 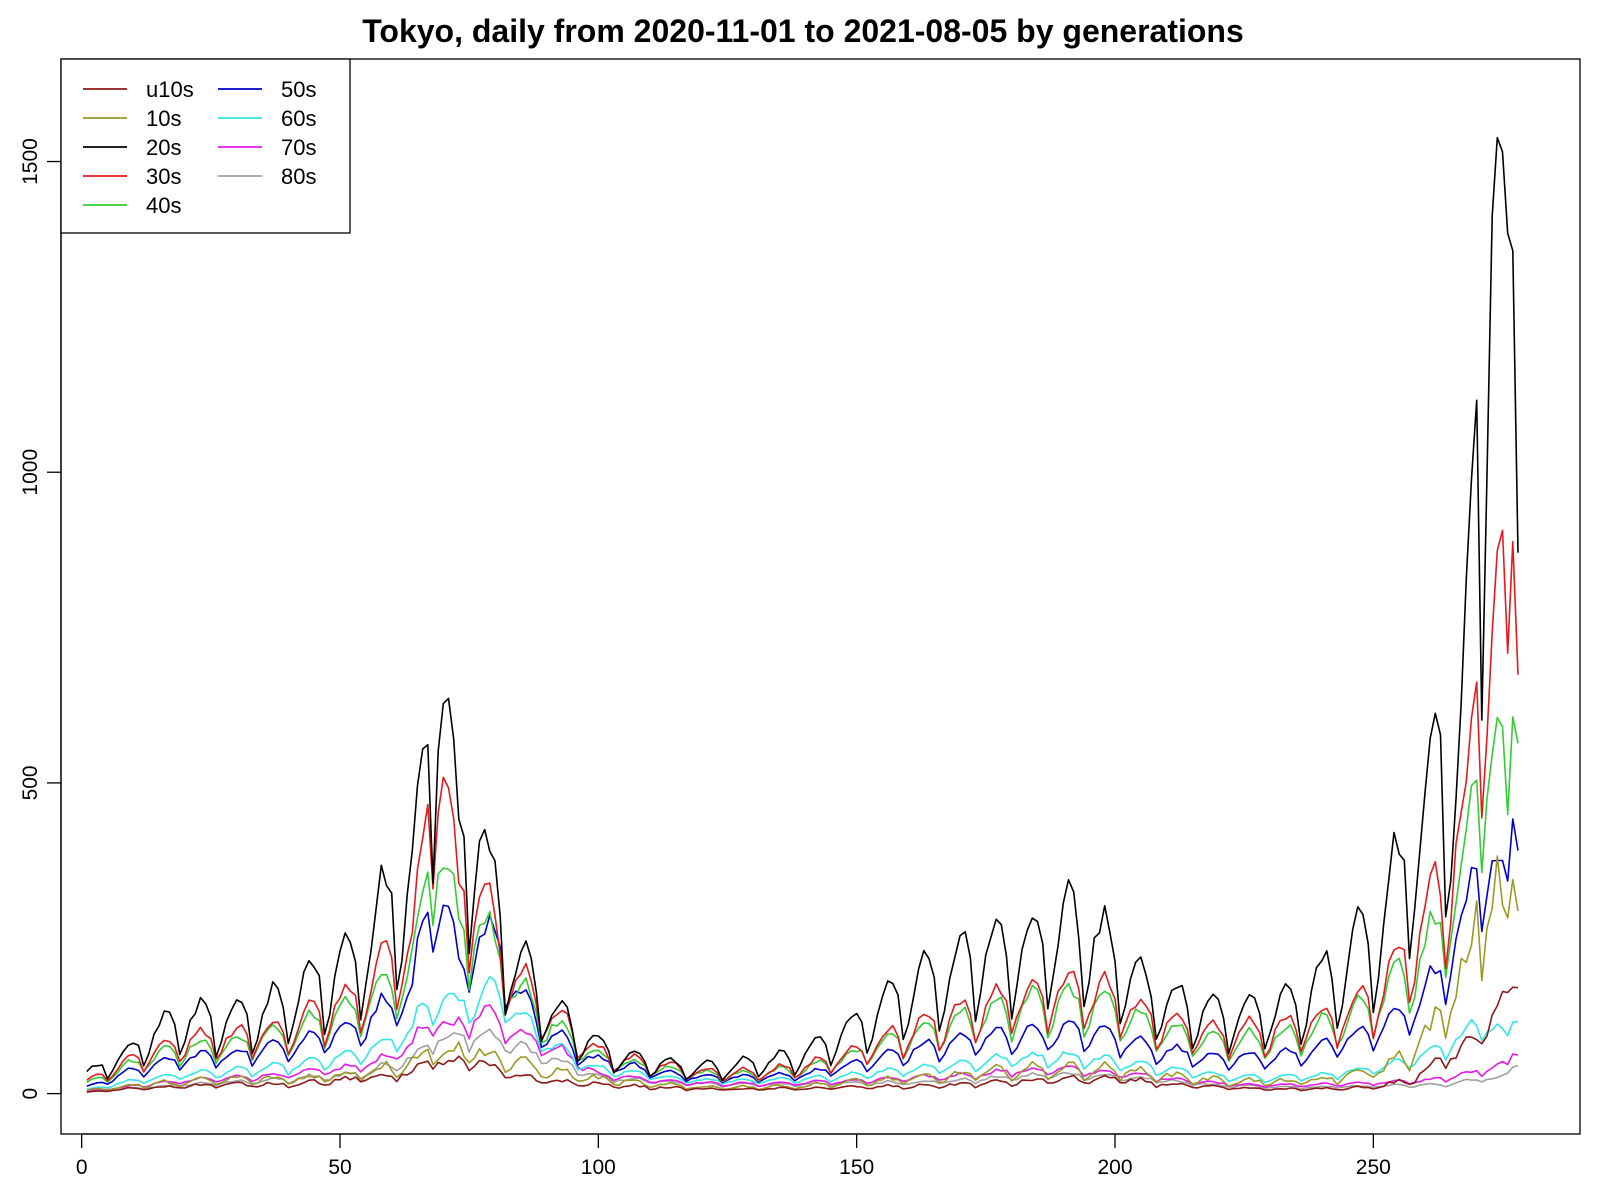 What do you see at coordinates (30, 782) in the screenshot?
I see `y-tick-label: 500` at bounding box center [30, 782].